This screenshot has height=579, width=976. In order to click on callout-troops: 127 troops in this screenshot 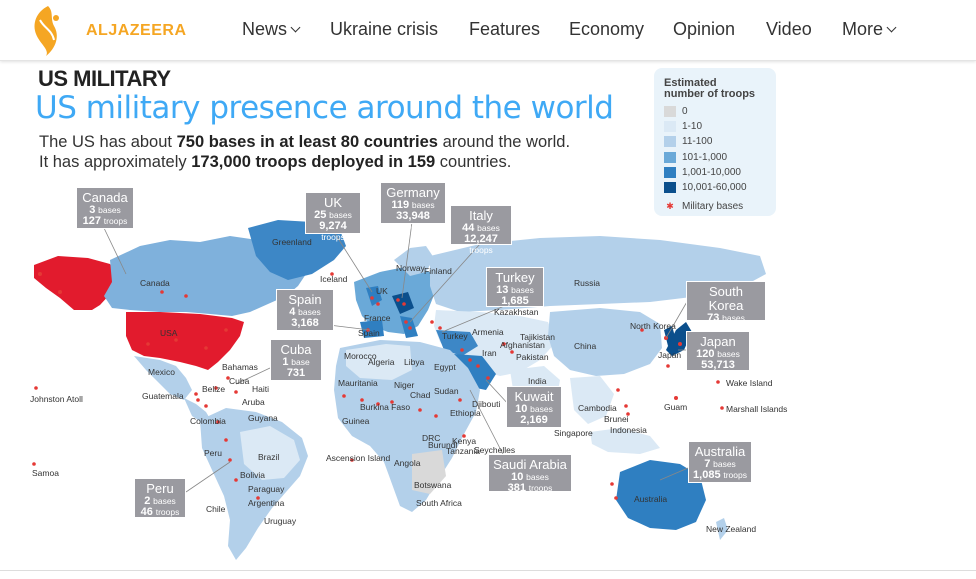, I will do `click(105, 221)`.